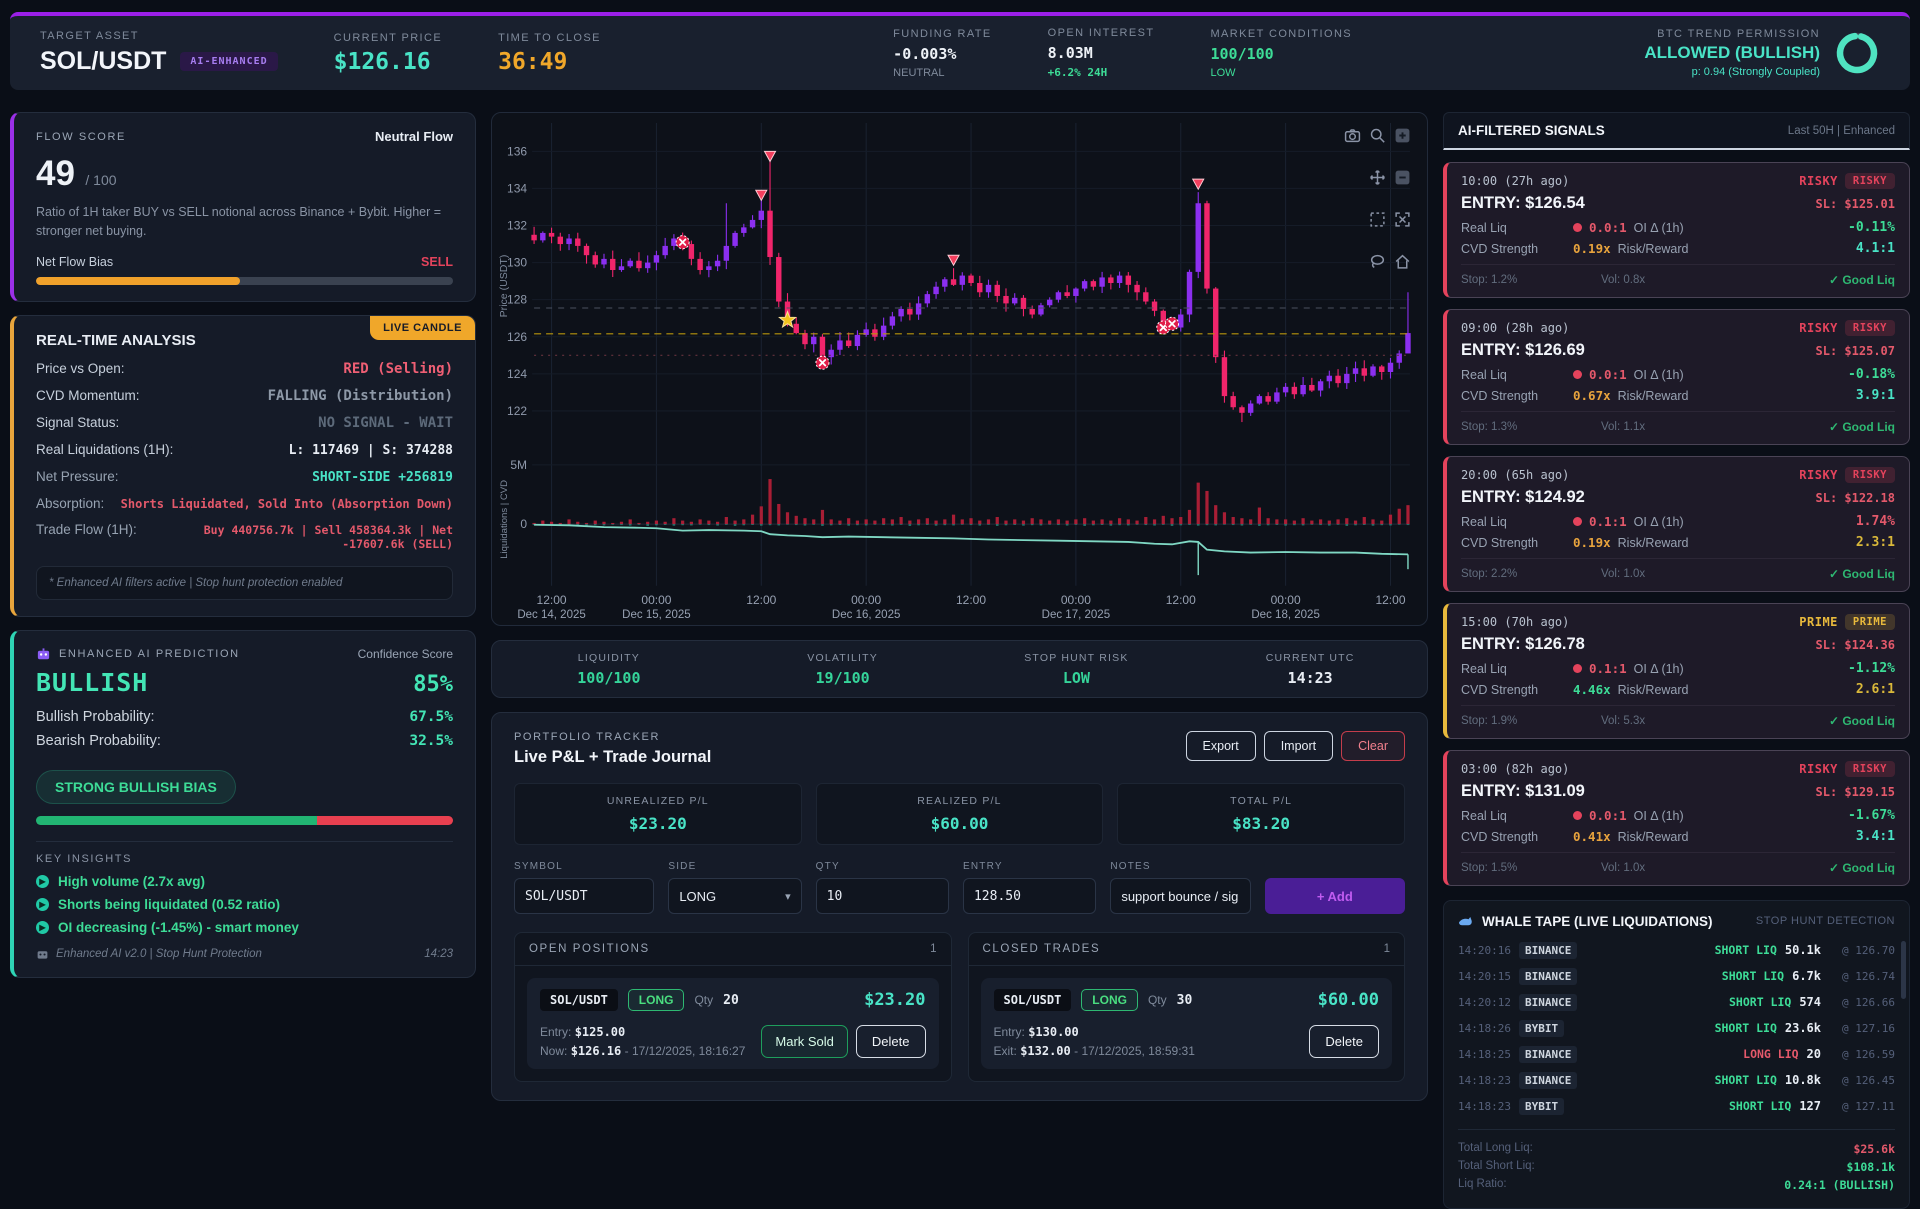 The height and width of the screenshot is (1209, 1920). What do you see at coordinates (1029, 896) in the screenshot?
I see `entry-input` at bounding box center [1029, 896].